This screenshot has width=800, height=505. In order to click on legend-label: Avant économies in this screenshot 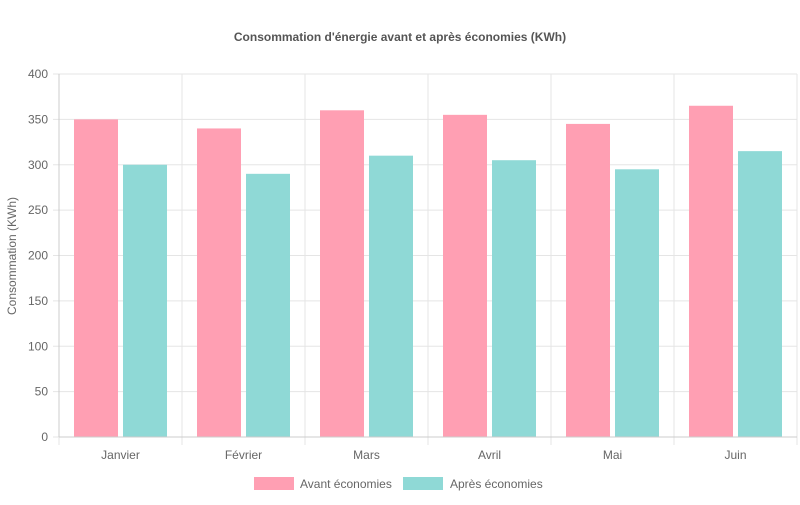, I will do `click(346, 484)`.